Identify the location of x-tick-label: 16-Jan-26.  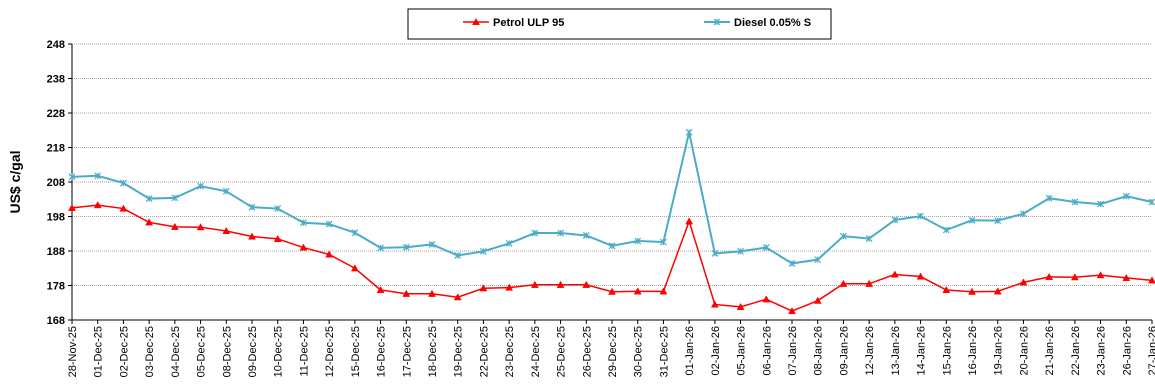
(973, 351).